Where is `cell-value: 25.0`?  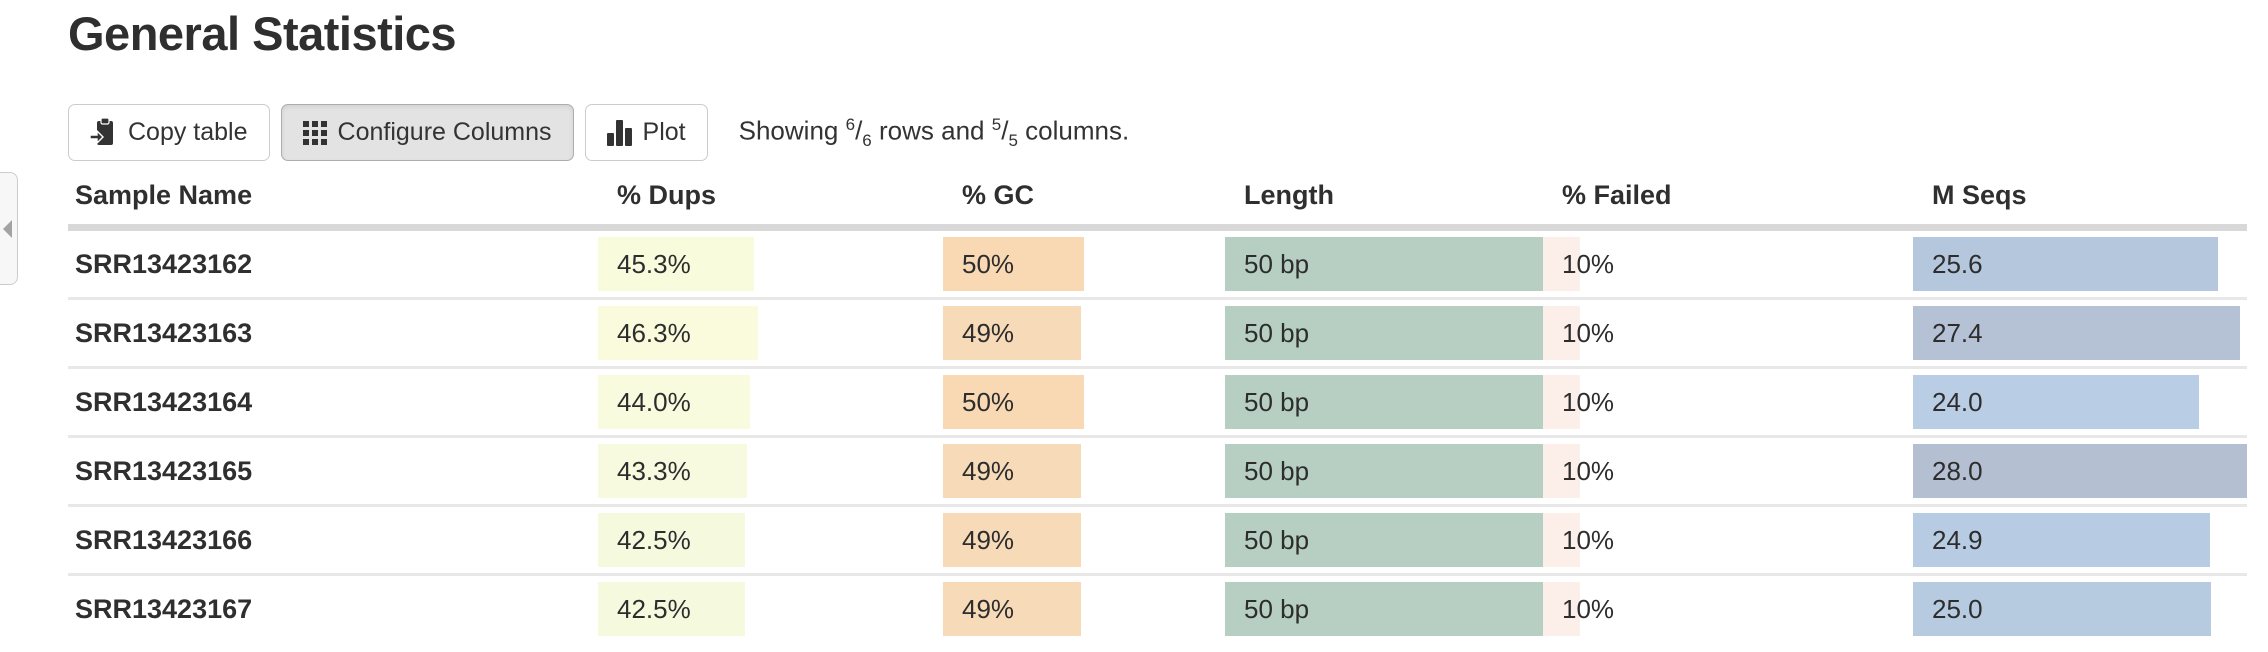 cell-value: 25.0 is located at coordinates (1957, 609).